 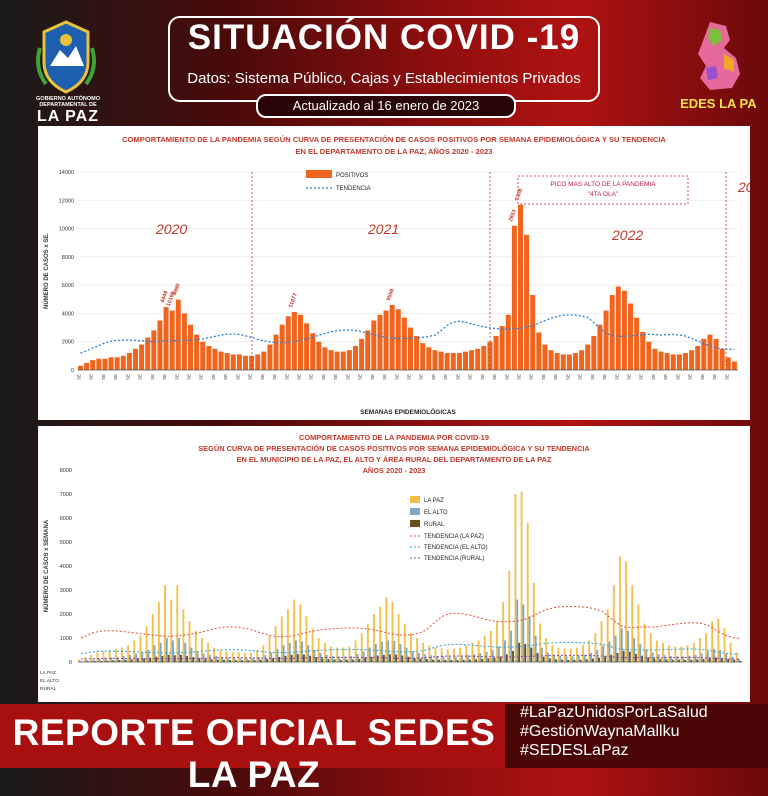 I want to click on chart1-peak-label: 9558, so click(x=391, y=295).